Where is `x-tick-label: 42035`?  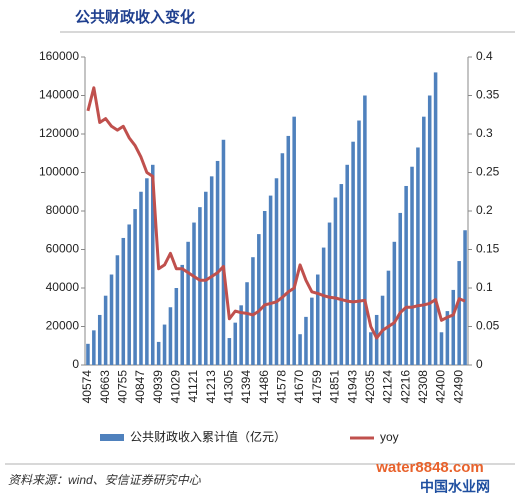
x-tick-label: 42035 is located at coordinates (370, 387).